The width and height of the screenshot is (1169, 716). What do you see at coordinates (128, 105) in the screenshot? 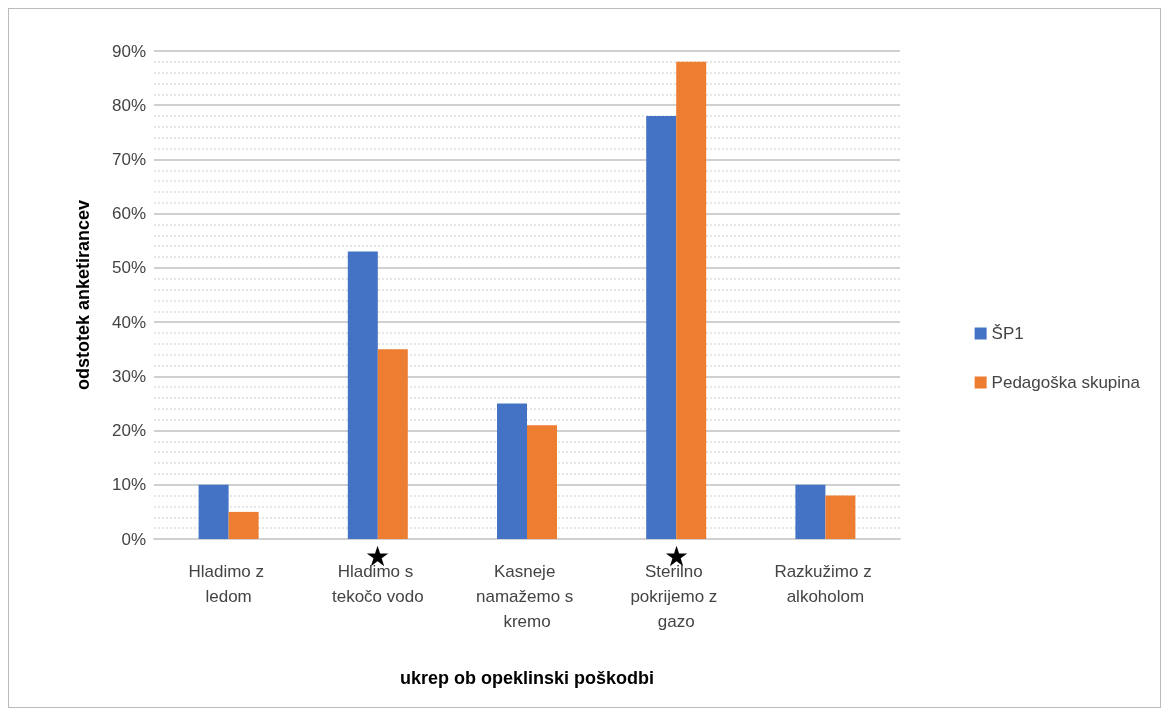
I see `y-tick-label: 80%` at bounding box center [128, 105].